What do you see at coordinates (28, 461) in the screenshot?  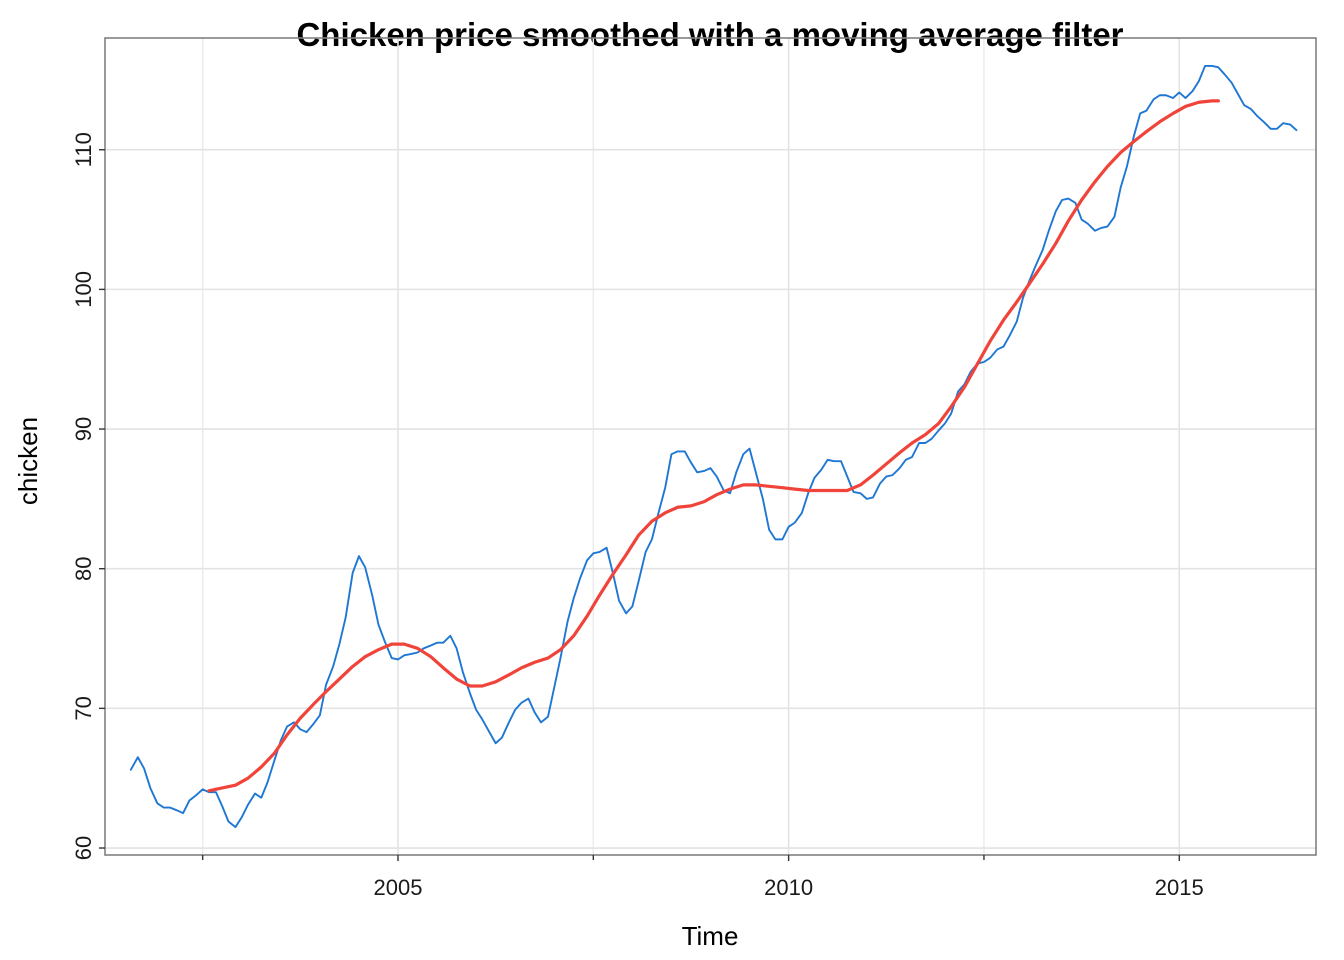 I see `y-axis-label: chicken` at bounding box center [28, 461].